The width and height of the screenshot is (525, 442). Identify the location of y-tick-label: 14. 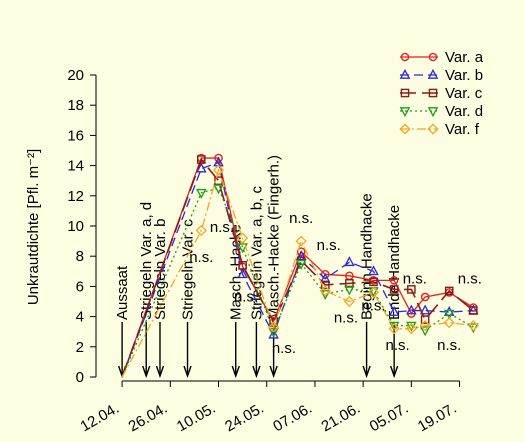
(75, 166).